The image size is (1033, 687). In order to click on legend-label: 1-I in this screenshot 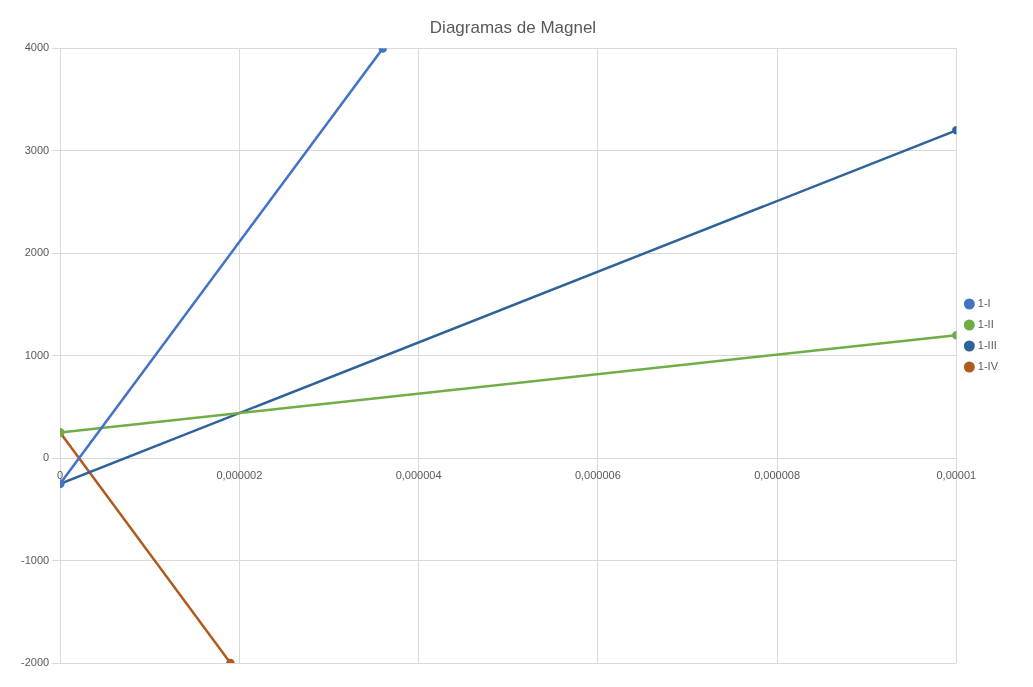, I will do `click(984, 303)`.